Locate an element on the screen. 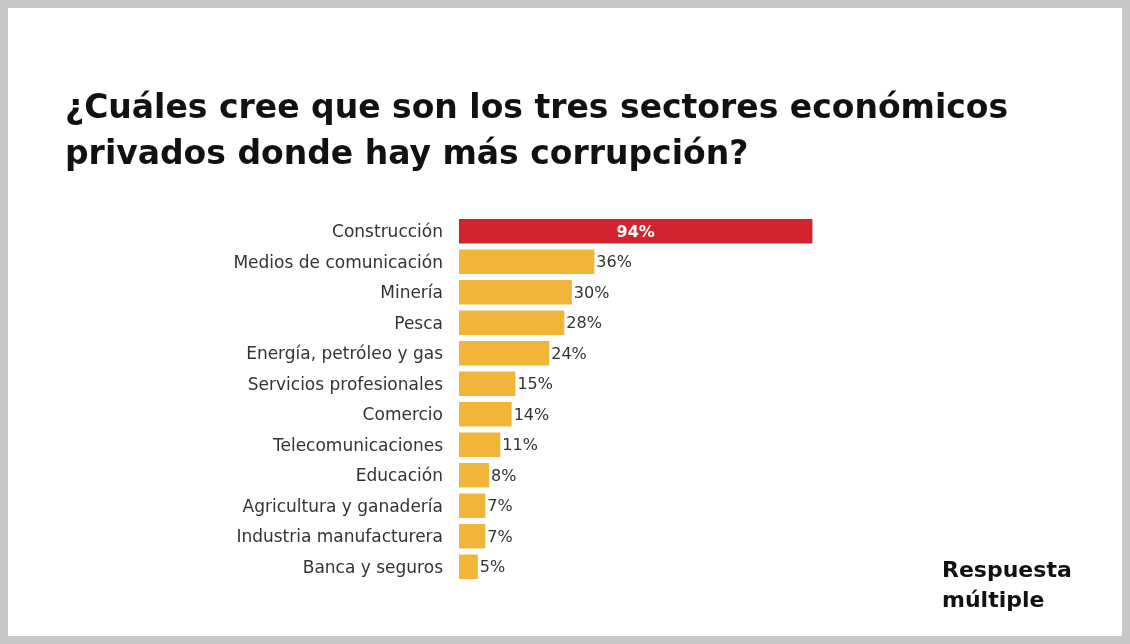 This screenshot has width=1130, height=644. data-label: 24% is located at coordinates (569, 353).